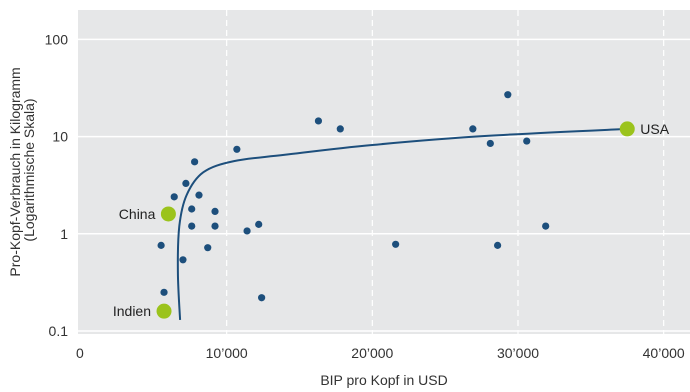  I want to click on highlight-point-china, so click(168, 214).